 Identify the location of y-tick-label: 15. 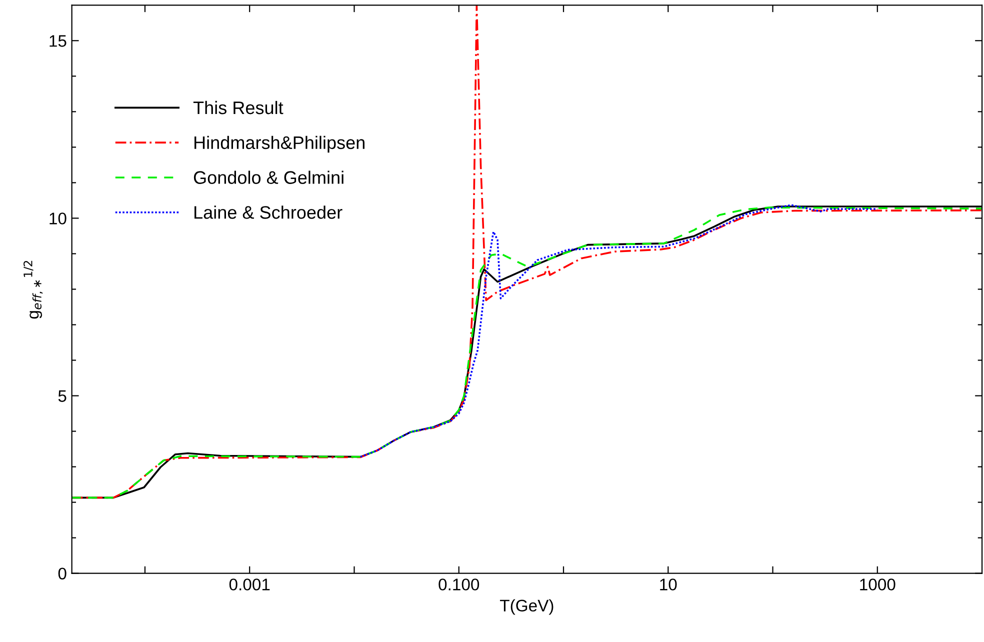
(58, 41).